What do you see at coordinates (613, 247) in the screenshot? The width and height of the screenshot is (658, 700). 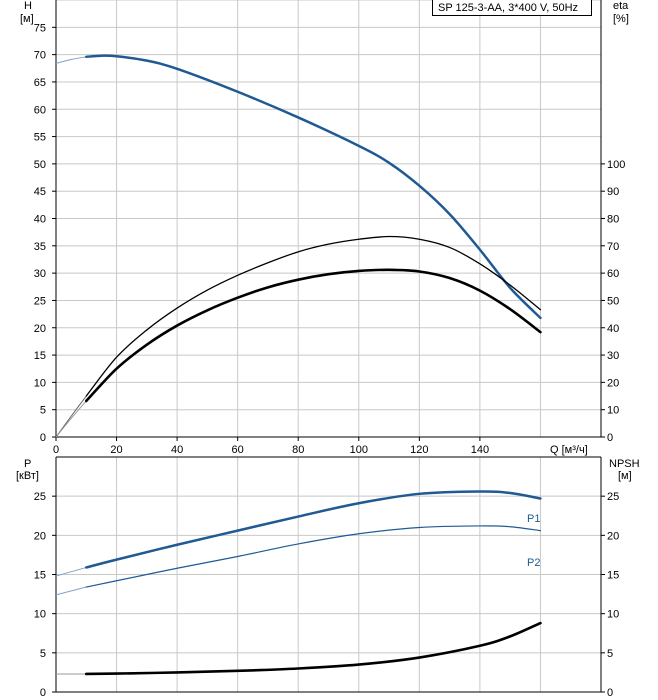 I see `eta-tick-label: 70` at bounding box center [613, 247].